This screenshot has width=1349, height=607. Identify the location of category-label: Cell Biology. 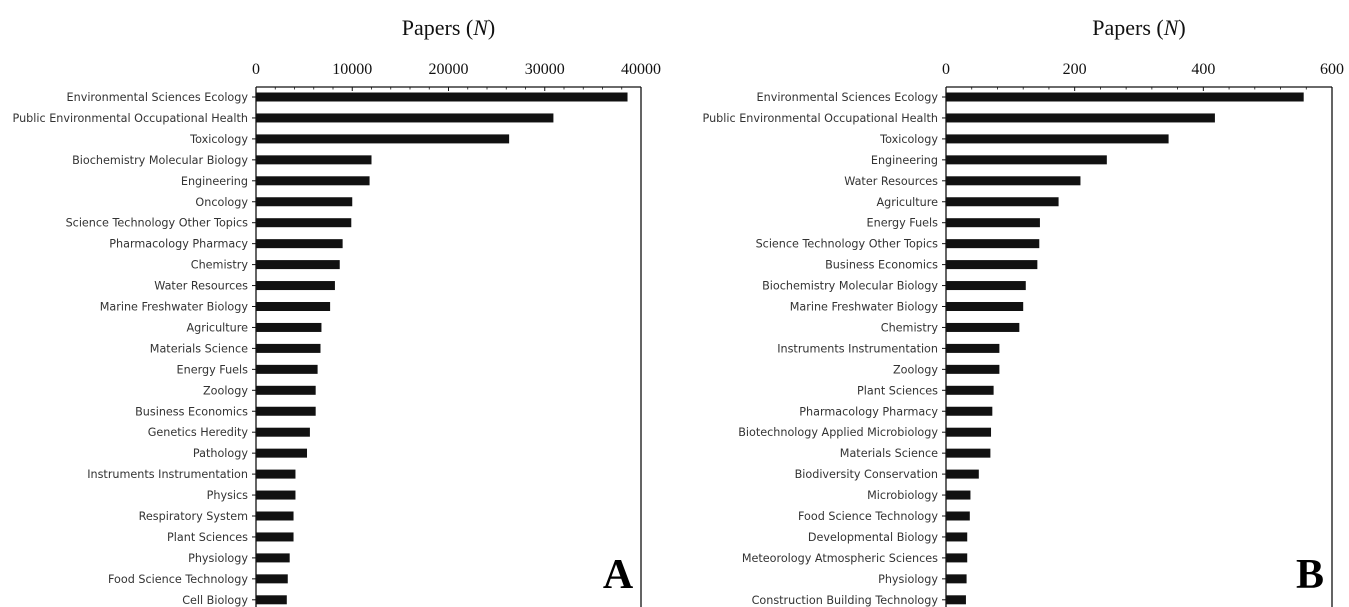
(215, 600).